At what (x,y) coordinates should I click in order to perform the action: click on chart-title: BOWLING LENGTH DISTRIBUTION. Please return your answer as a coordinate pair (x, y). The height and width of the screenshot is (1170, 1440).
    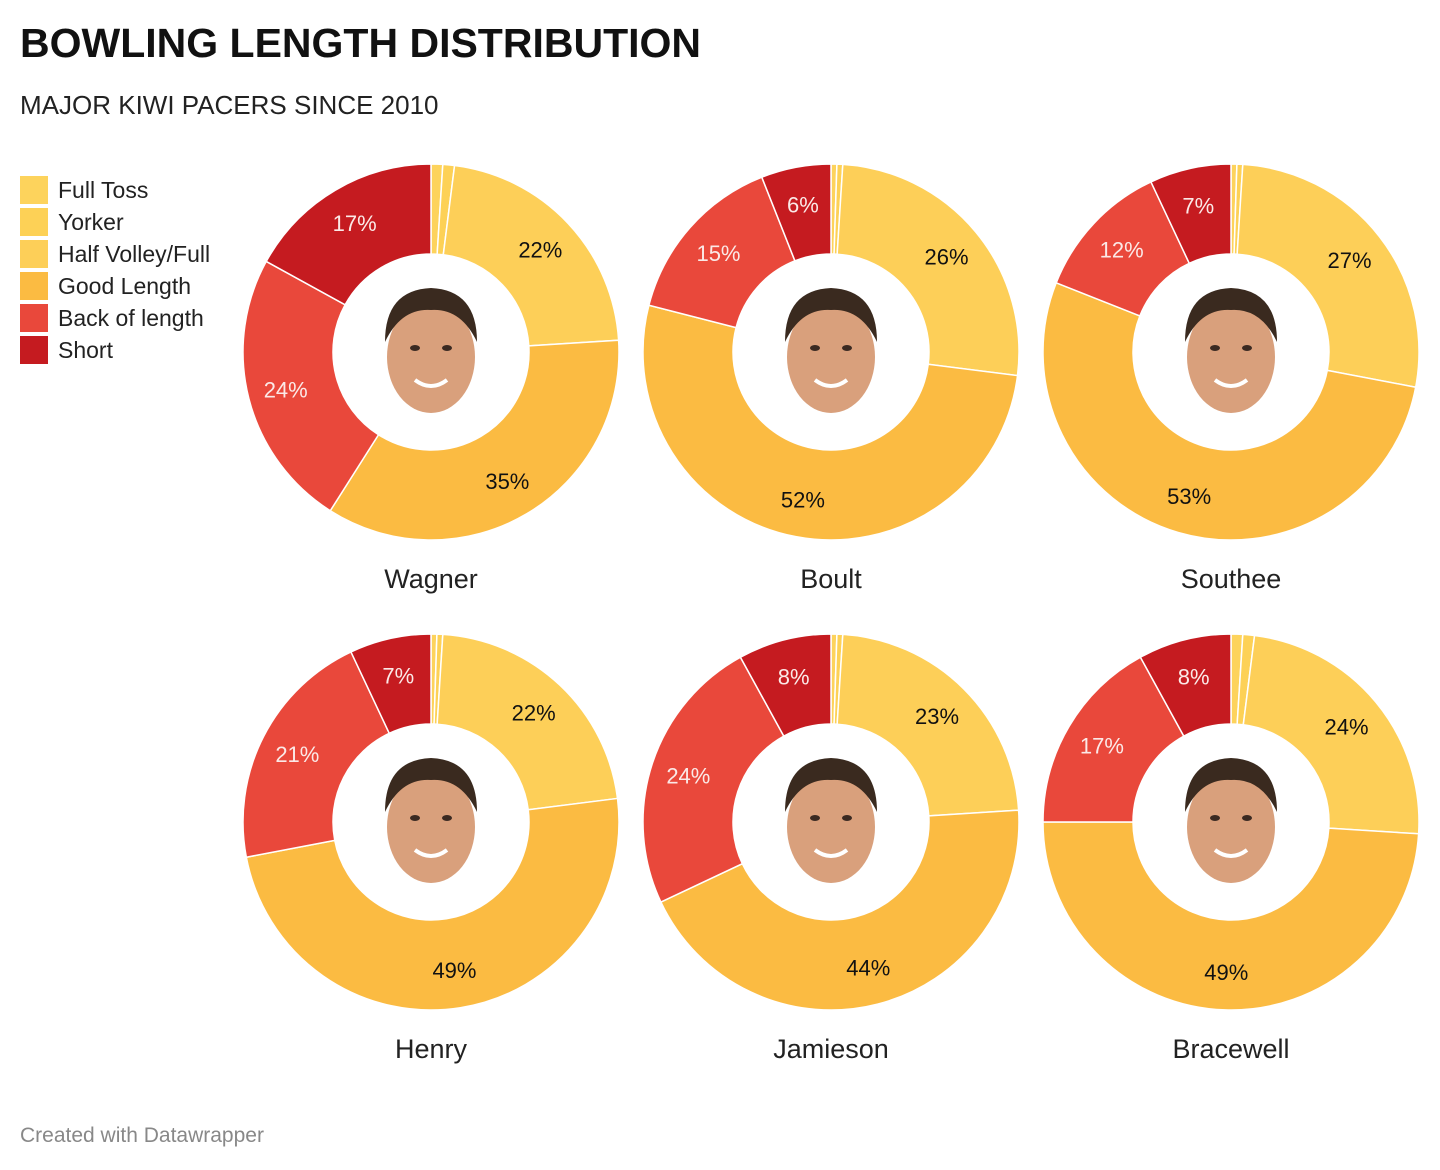
    Looking at the image, I should click on (361, 43).